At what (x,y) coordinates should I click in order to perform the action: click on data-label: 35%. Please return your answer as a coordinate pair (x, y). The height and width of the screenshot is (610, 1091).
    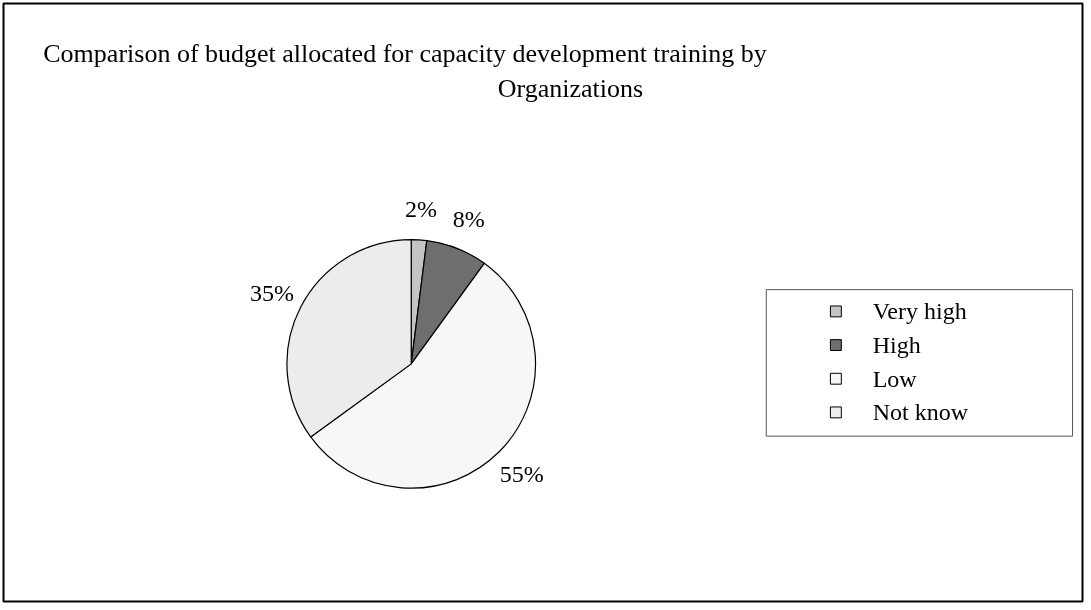
    Looking at the image, I should click on (272, 293).